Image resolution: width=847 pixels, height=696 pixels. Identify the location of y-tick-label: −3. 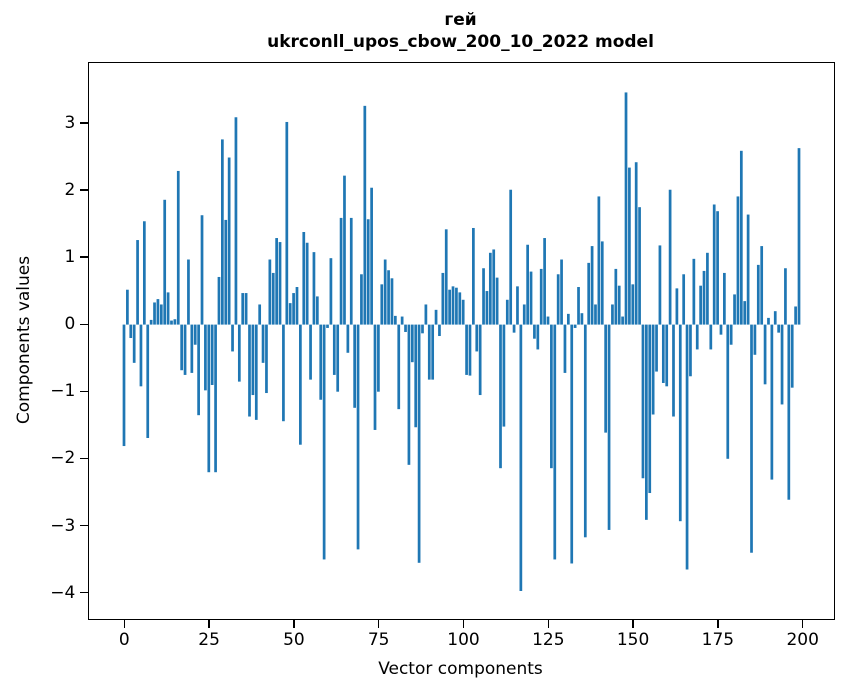
(63, 525).